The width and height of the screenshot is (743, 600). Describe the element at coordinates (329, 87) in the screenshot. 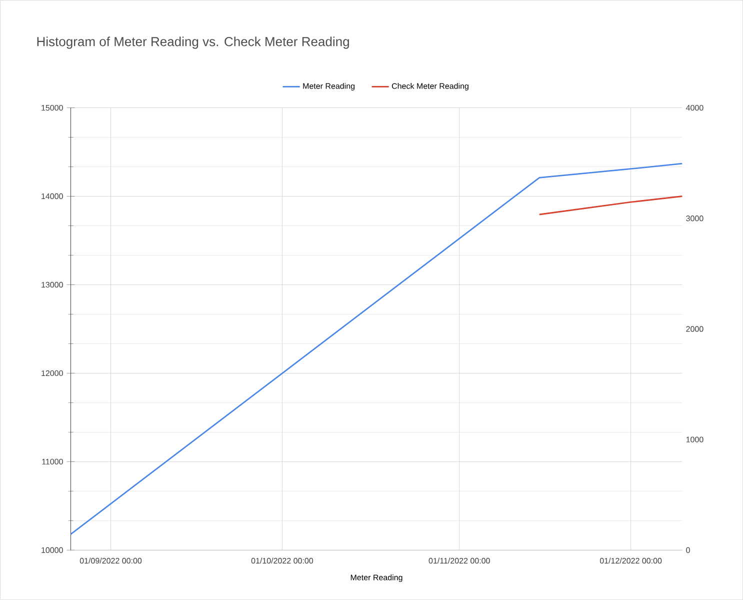

I see `legend-label: Meter Reading` at that location.